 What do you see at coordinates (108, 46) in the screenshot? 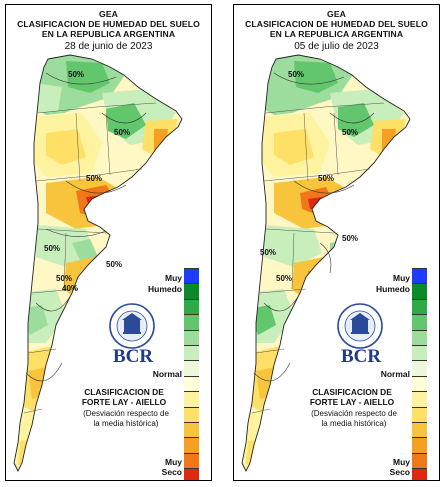
I see `map-date: 28 de junio de 2023` at bounding box center [108, 46].